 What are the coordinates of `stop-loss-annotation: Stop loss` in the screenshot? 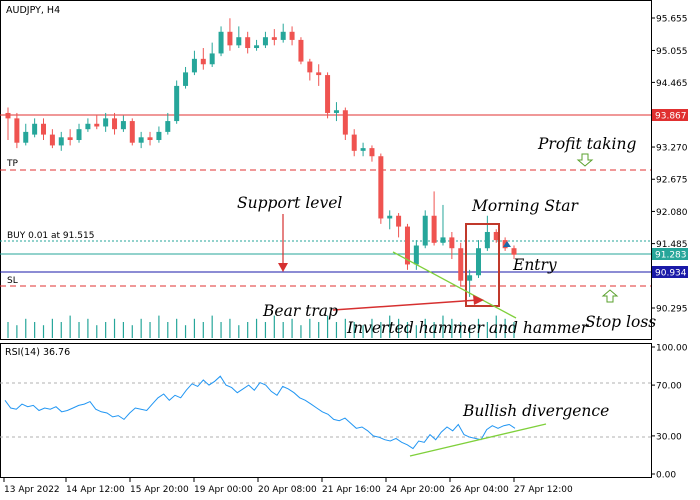 It's located at (620, 322).